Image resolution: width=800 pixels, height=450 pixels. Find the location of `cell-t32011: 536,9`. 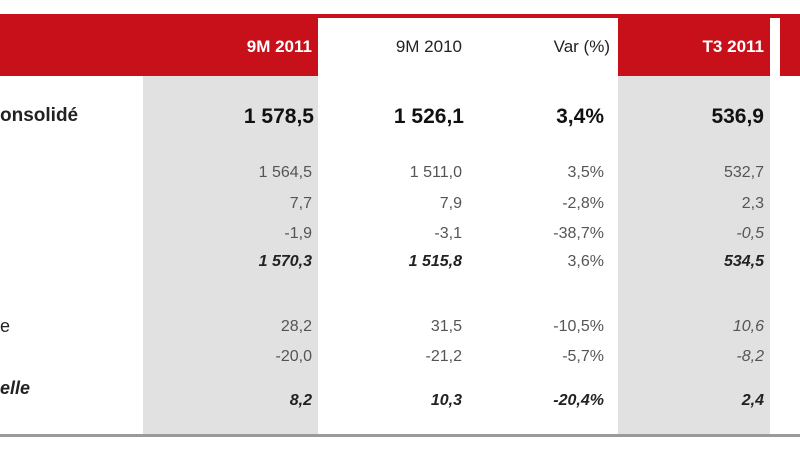

cell-t32011: 536,9 is located at coordinates (737, 116).